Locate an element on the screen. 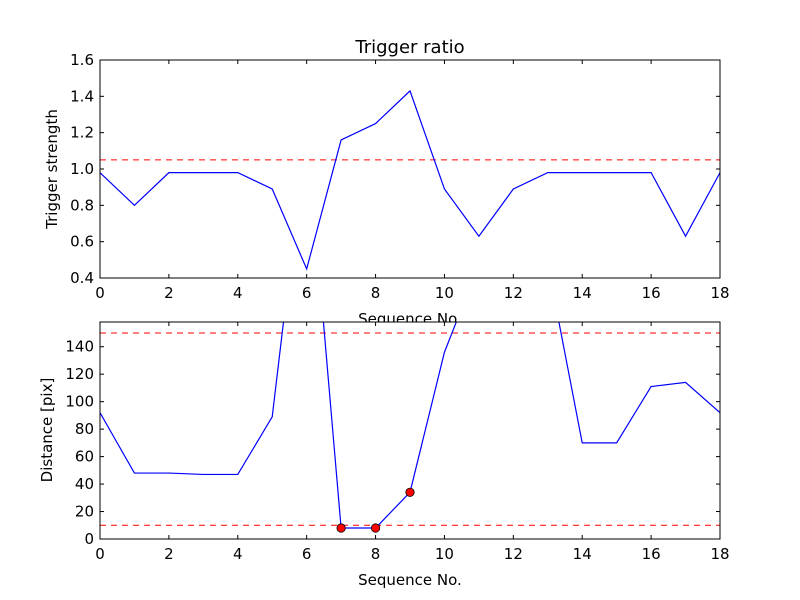 The width and height of the screenshot is (800, 600). top-x-tick-label: 0 is located at coordinates (100, 293).